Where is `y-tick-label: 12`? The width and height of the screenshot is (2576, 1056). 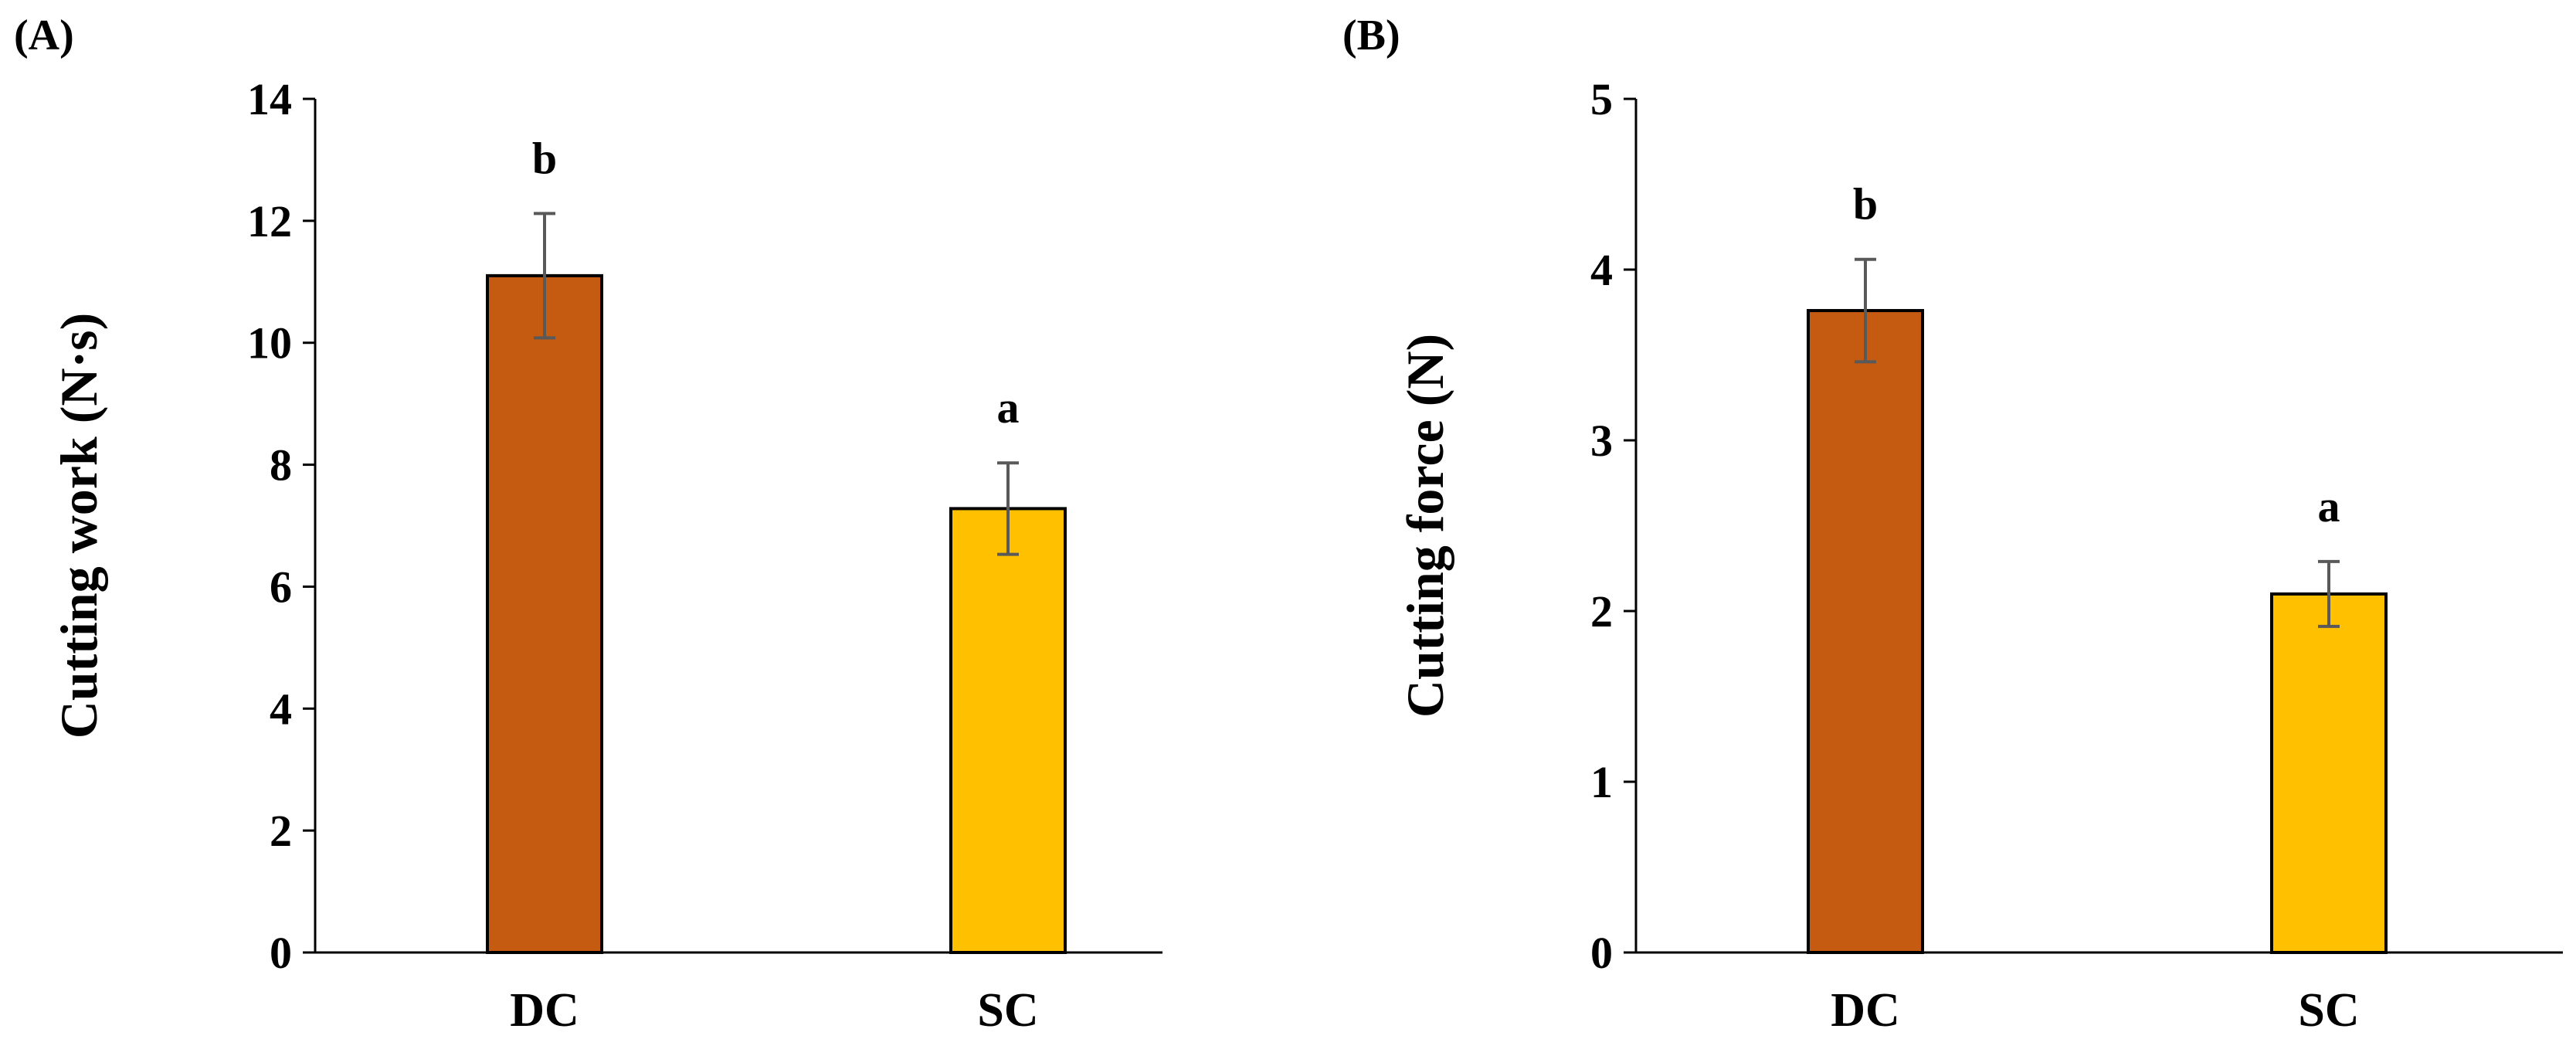 y-tick-label: 12 is located at coordinates (269, 221).